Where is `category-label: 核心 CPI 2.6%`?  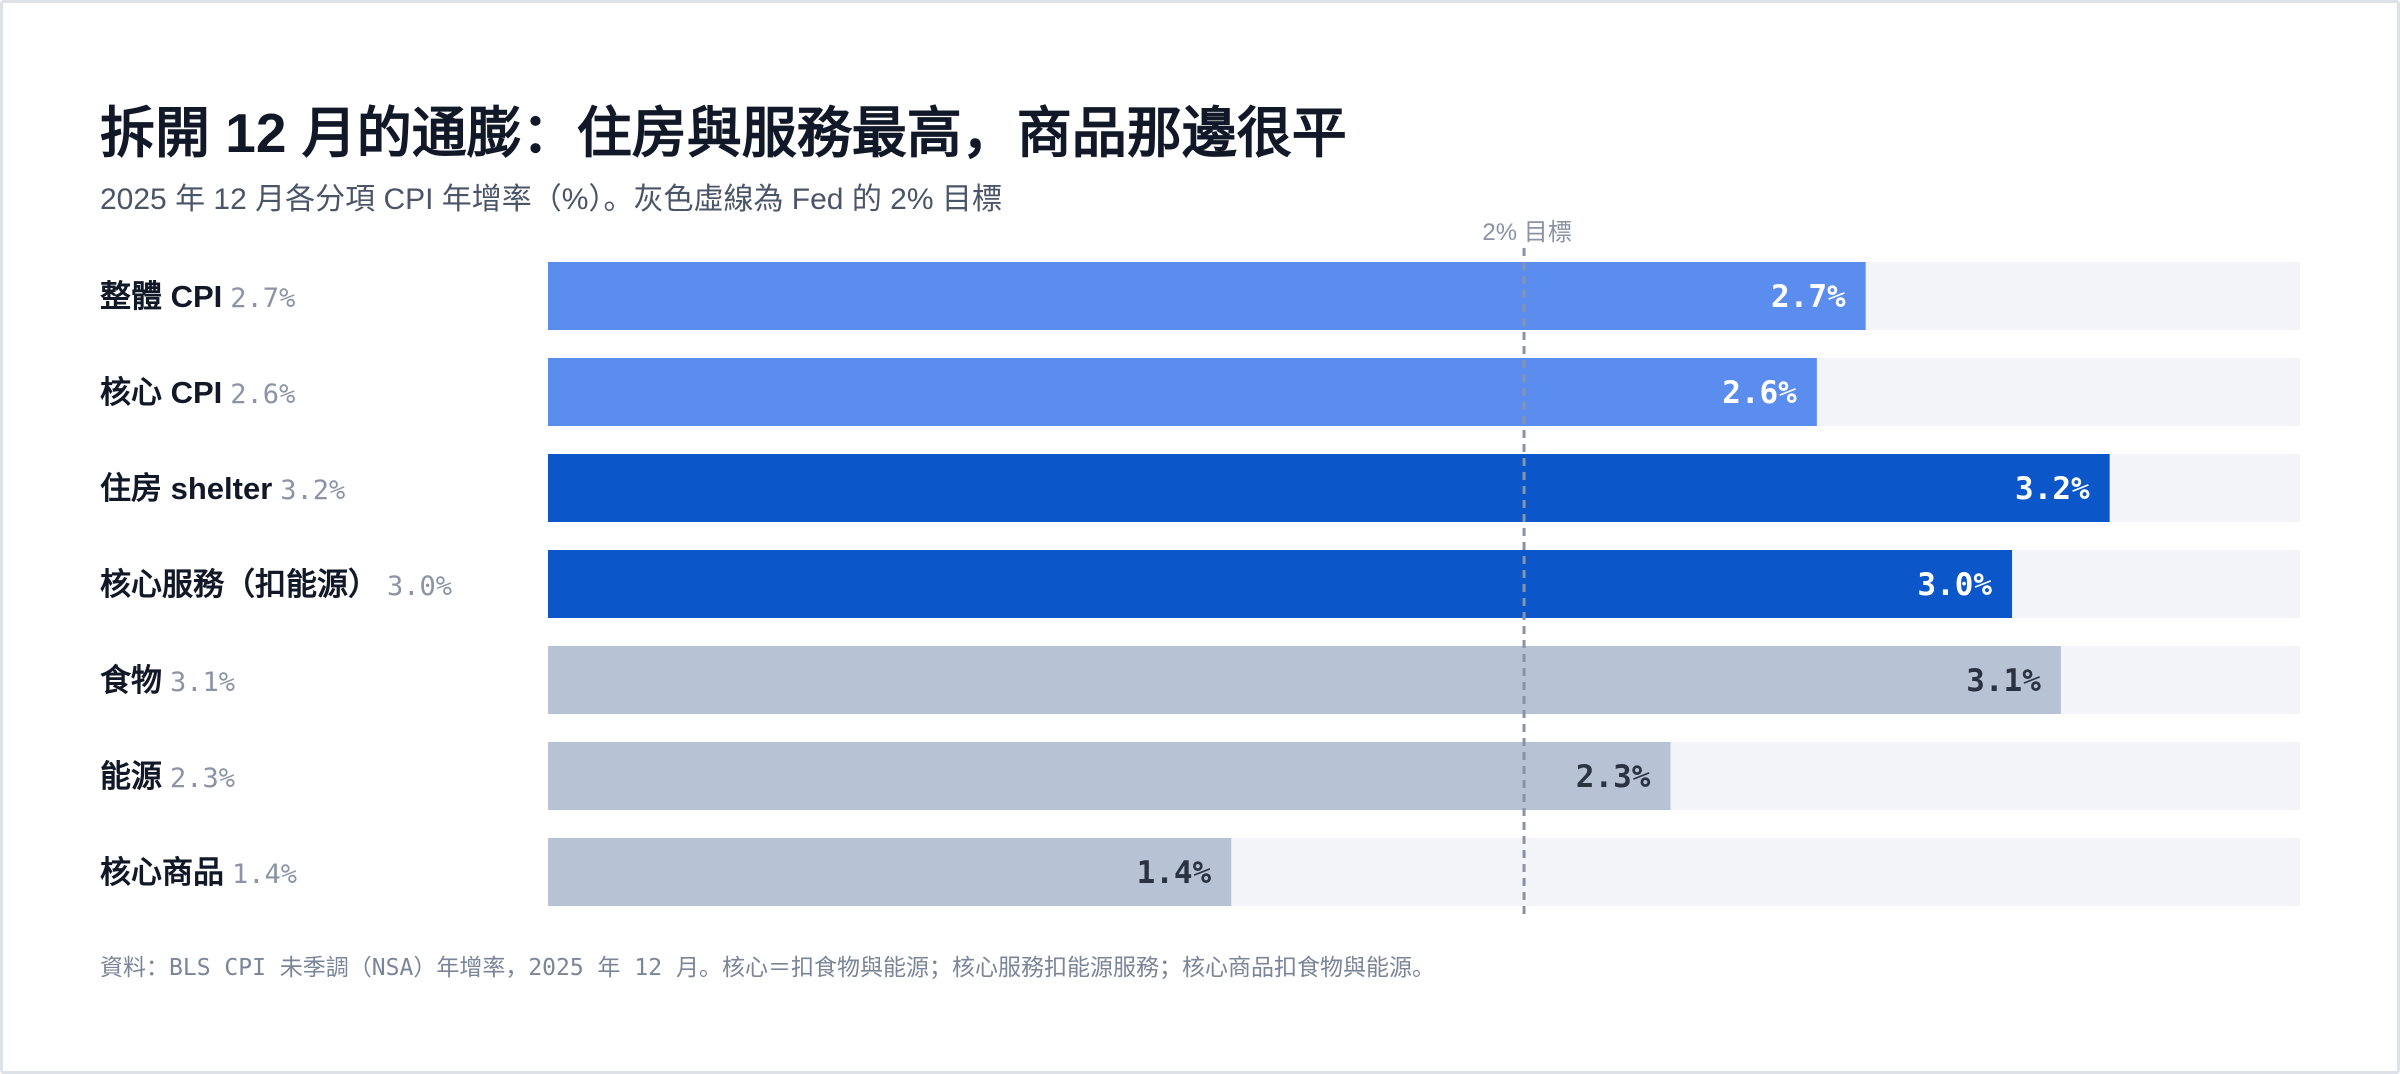 category-label: 核心 CPI 2.6% is located at coordinates (197, 392).